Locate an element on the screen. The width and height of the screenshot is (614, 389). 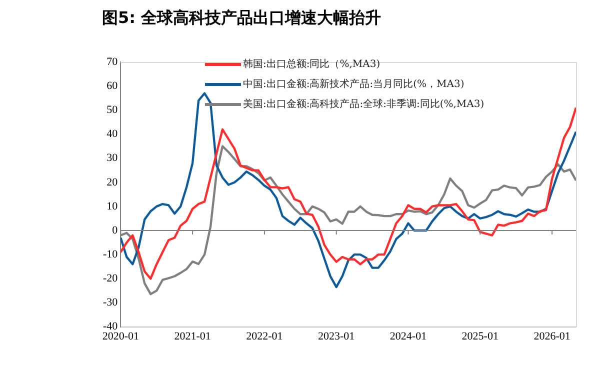
legend-label: 韩国:出口总额:同比（%,MA3) is located at coordinates (311, 64).